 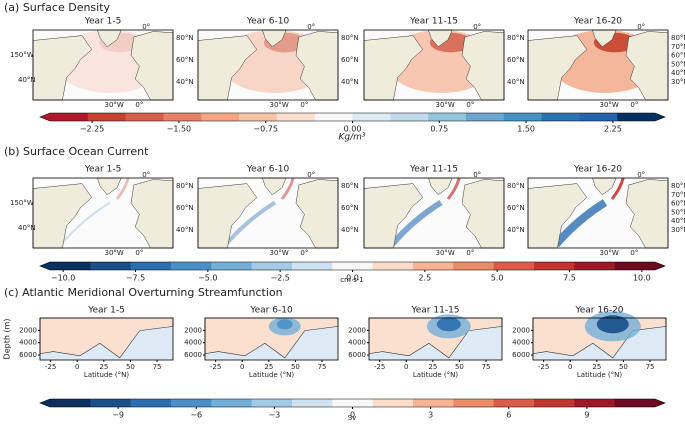 I want to click on y-tick-label: 6000, so click(x=193, y=355).